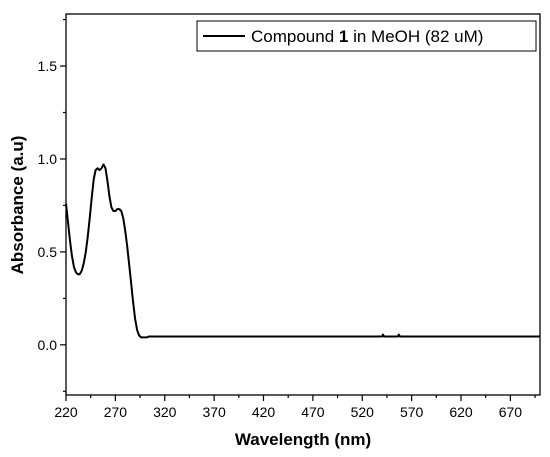 This screenshot has width=550, height=457. I want to click on x-tick-label: 320, so click(165, 412).